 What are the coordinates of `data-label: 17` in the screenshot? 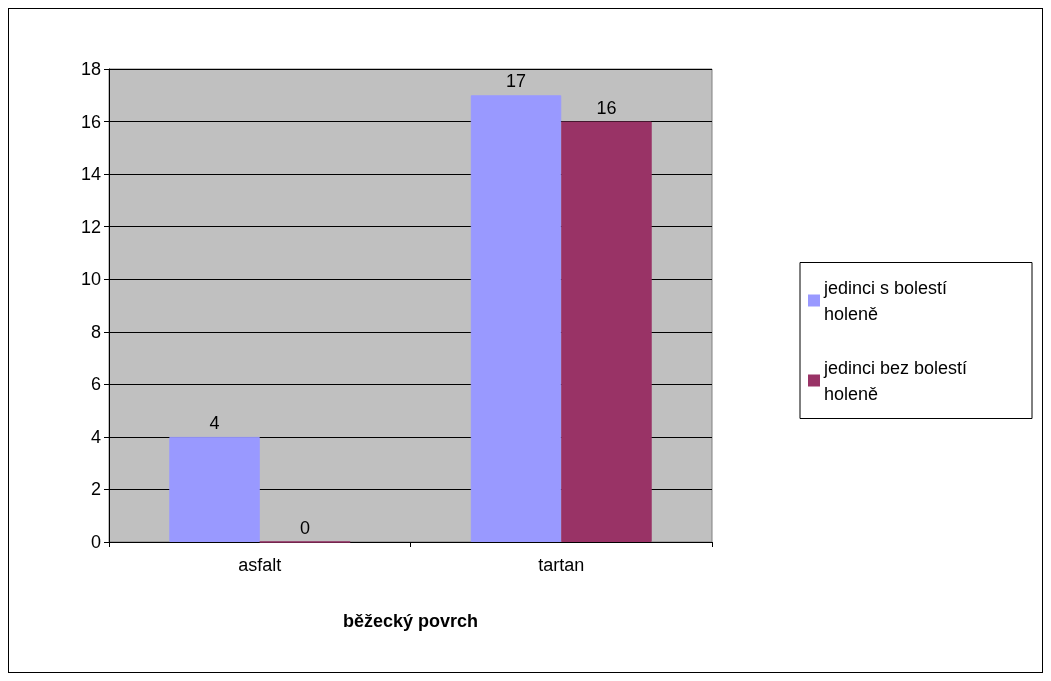 It's located at (516, 81).